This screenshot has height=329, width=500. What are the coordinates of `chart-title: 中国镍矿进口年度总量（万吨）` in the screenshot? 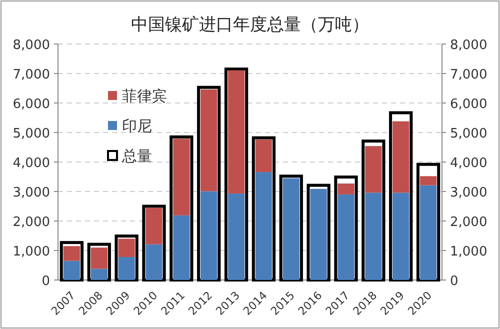 It's located at (250, 25).